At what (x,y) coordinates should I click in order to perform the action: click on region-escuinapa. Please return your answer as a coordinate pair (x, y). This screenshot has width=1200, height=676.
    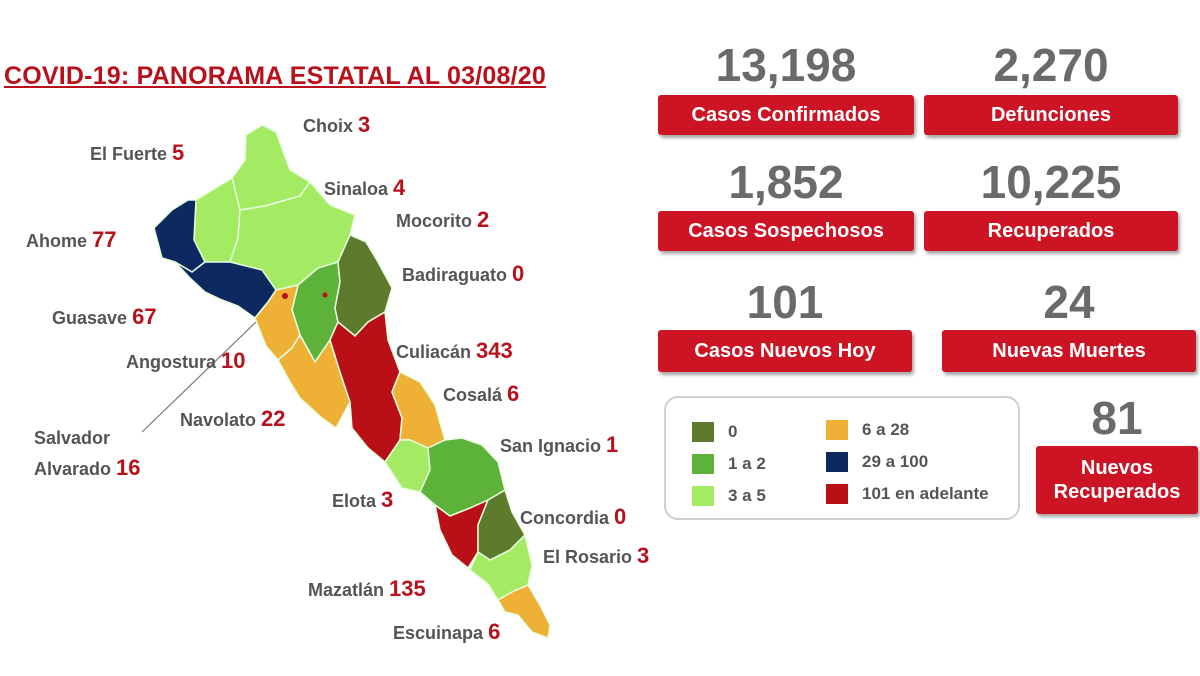
    Looking at the image, I should click on (523, 612).